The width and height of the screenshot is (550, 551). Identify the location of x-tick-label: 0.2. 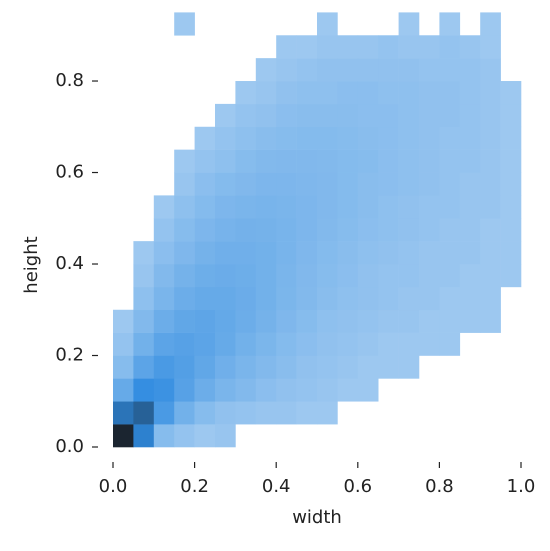
(194, 486).